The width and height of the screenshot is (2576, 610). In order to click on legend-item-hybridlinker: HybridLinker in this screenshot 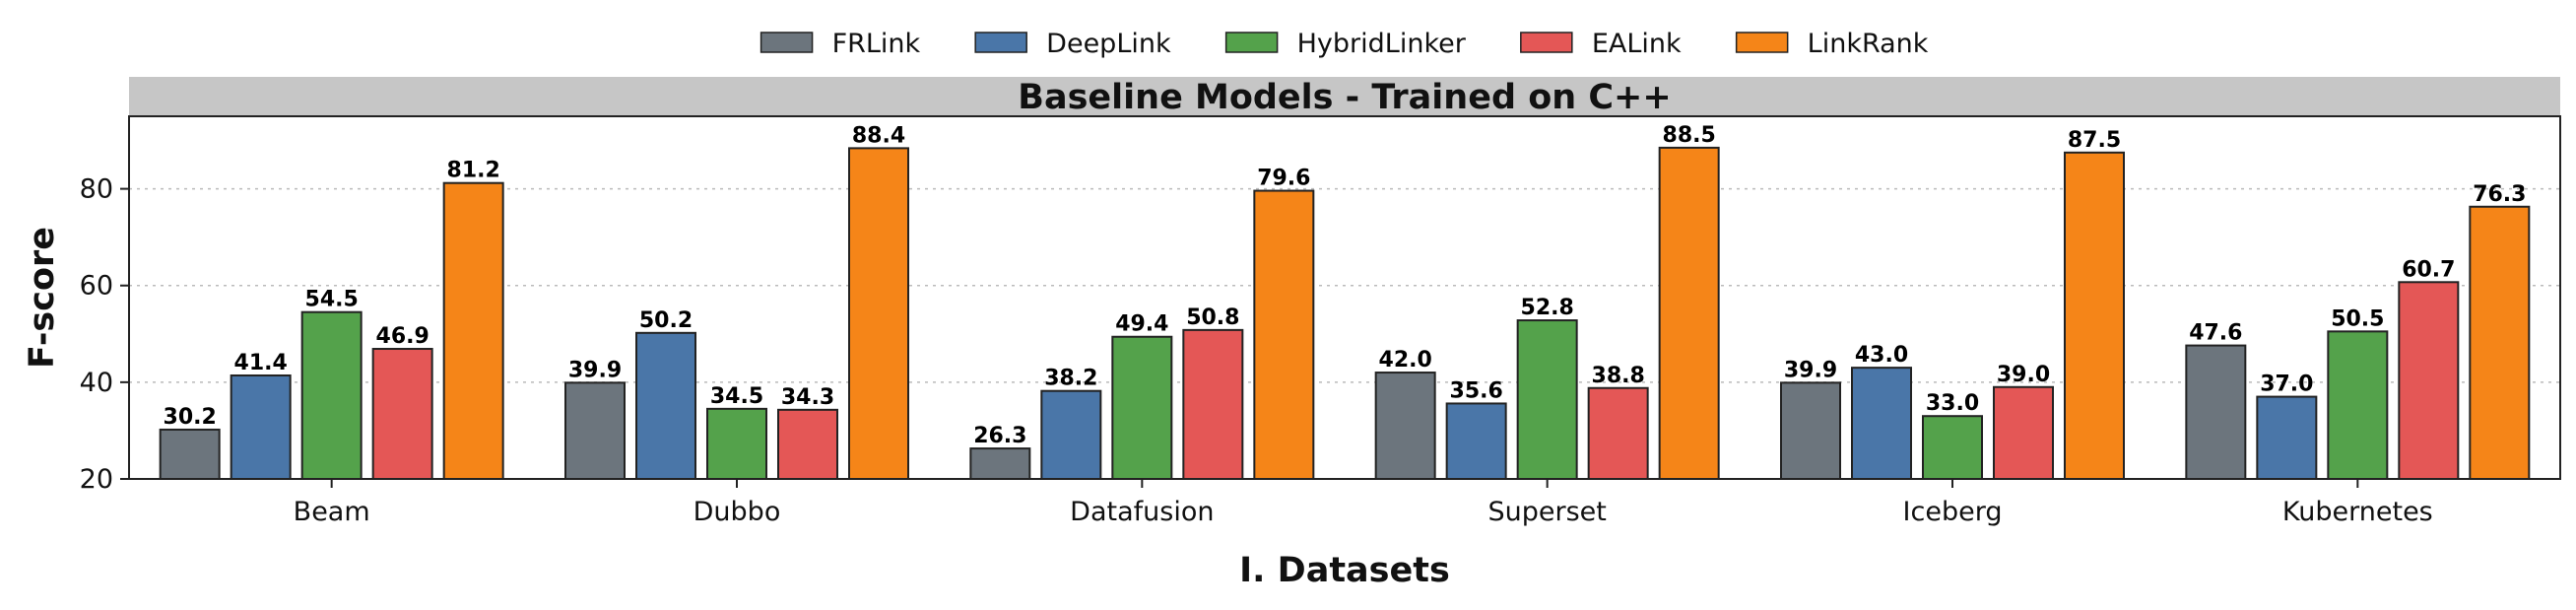, I will do `click(1346, 44)`.